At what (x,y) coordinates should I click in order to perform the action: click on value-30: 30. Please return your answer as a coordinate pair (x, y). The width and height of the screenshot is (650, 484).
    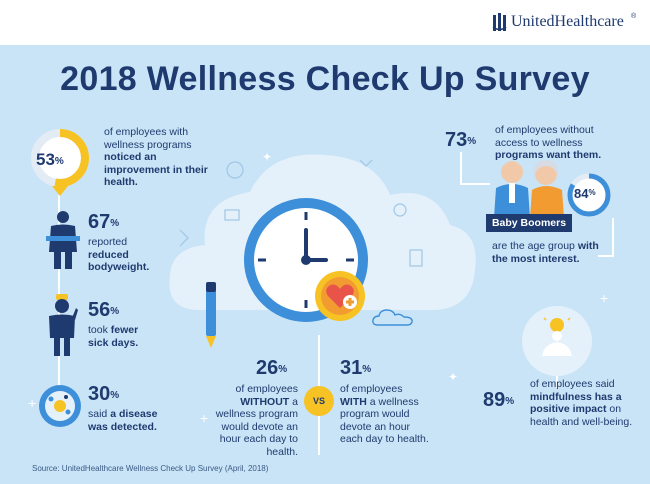
    Looking at the image, I should click on (99, 394).